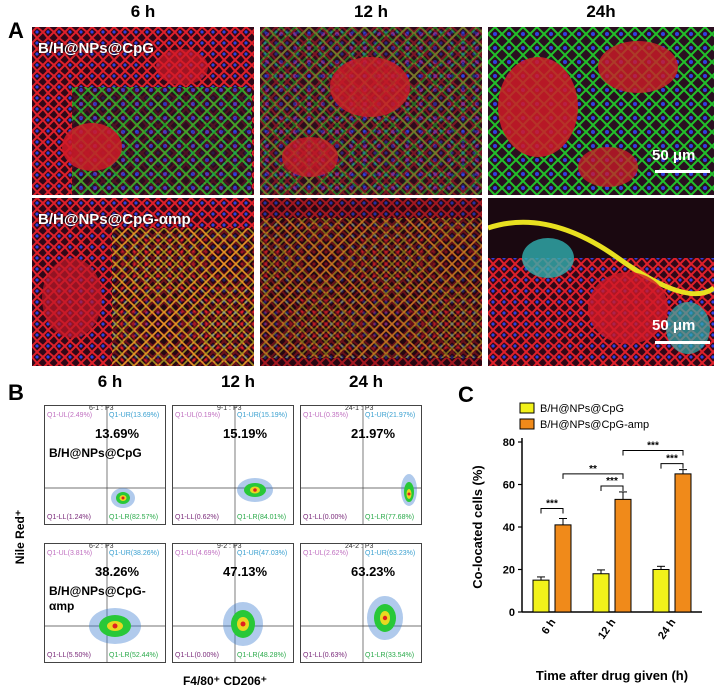  I want to click on panel-a-col-6h: 6 h, so click(143, 11).